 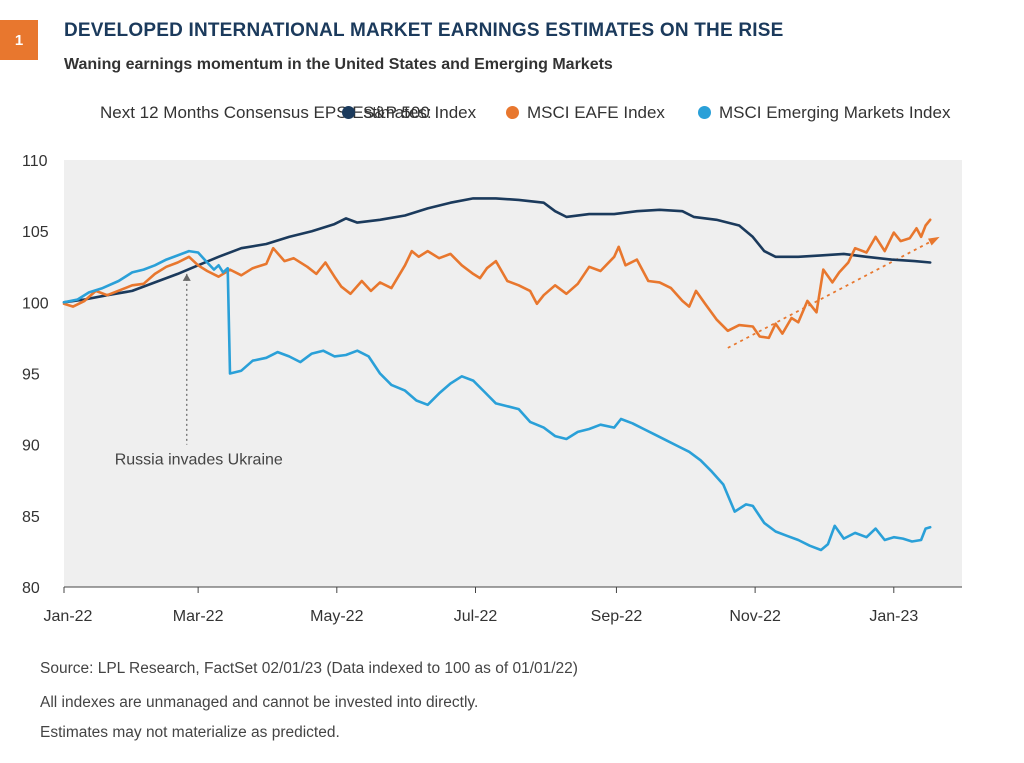 What do you see at coordinates (35, 232) in the screenshot?
I see `y-tick-label: 105` at bounding box center [35, 232].